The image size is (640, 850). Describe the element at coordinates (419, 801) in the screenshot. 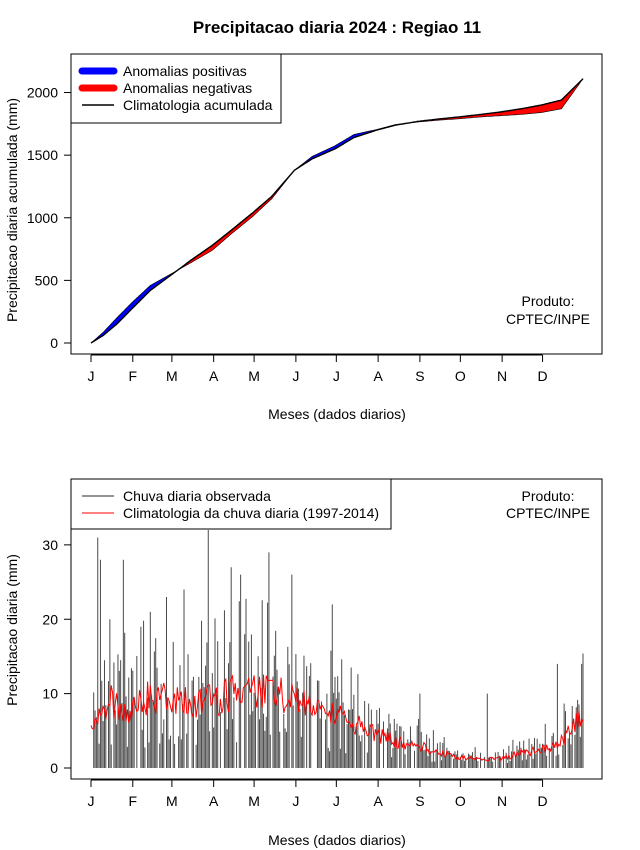

I see `daily-x-tick-label: S` at that location.